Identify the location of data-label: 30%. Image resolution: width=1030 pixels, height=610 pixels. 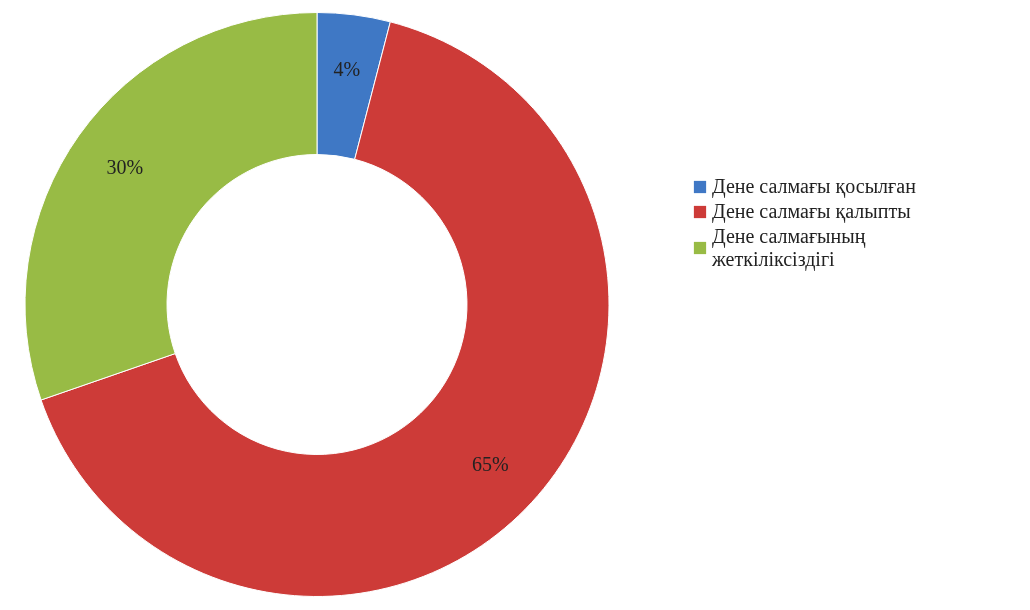
(125, 166).